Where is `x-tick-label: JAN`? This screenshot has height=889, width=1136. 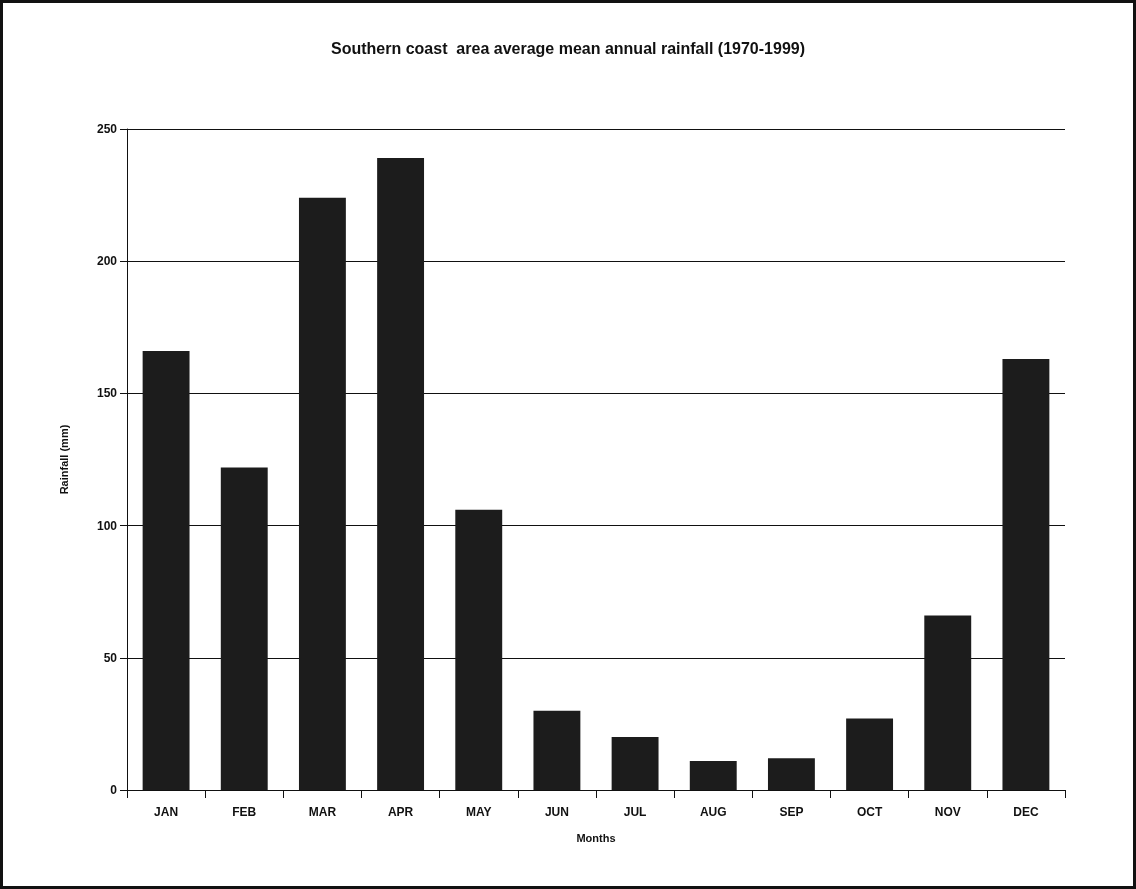
x-tick-label: JAN is located at coordinates (166, 812).